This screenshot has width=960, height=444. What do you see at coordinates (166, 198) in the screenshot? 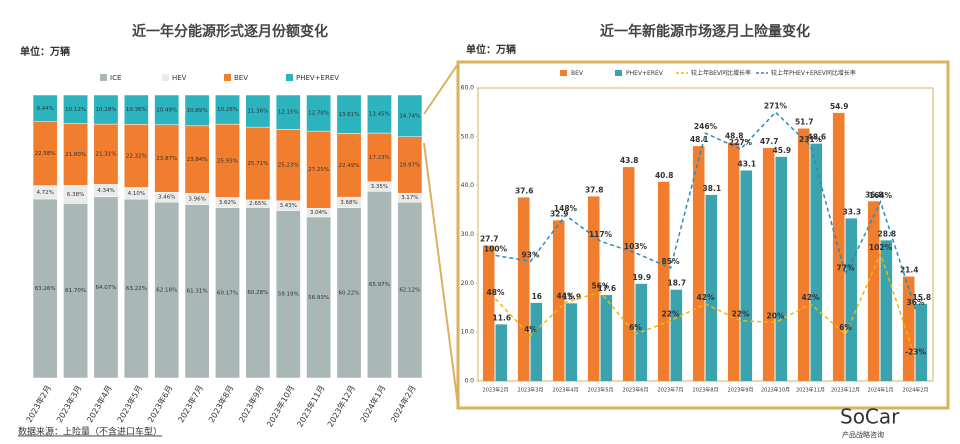
I see `data-label: 3.46%` at bounding box center [166, 198].